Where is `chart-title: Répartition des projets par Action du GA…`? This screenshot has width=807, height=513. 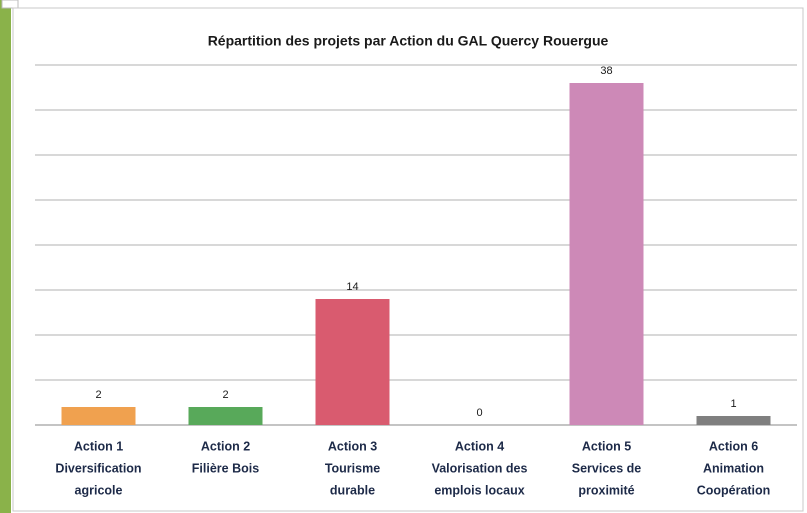
chart-title: Répartition des projets par Action du GA… is located at coordinates (408, 41).